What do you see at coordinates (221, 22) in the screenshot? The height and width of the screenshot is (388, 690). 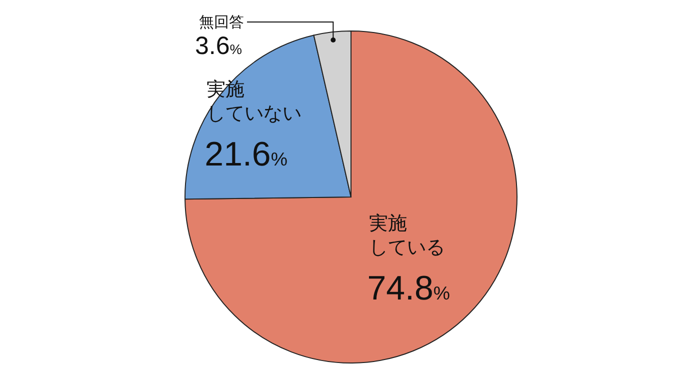 I see `slice-label: 無回答` at bounding box center [221, 22].